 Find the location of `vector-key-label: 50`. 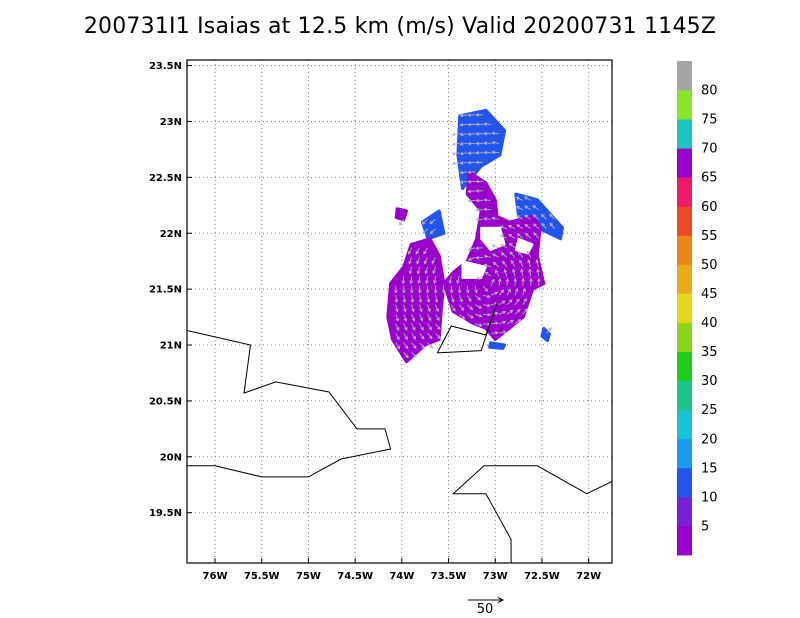

vector-key-label: 50 is located at coordinates (485, 609).